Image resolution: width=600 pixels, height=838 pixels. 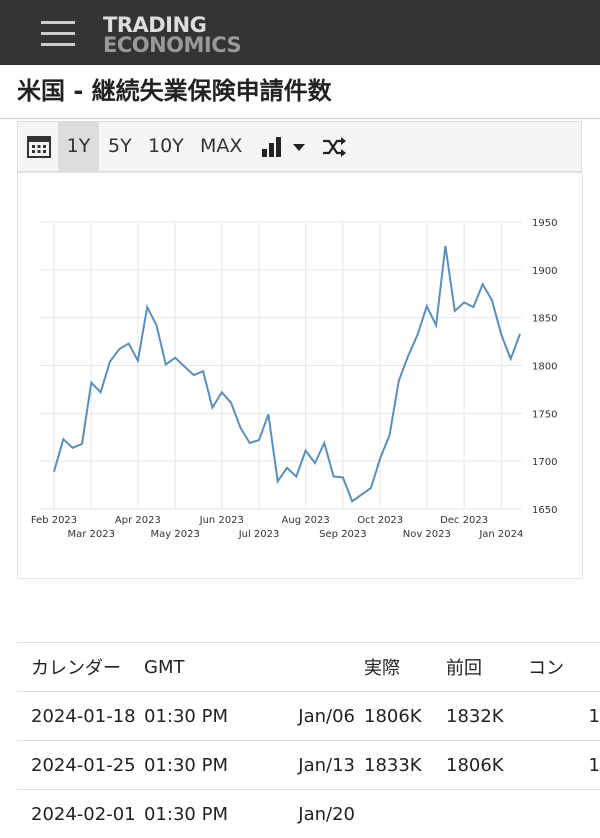 I want to click on x-tick-label: Oct 2023, so click(x=380, y=520).